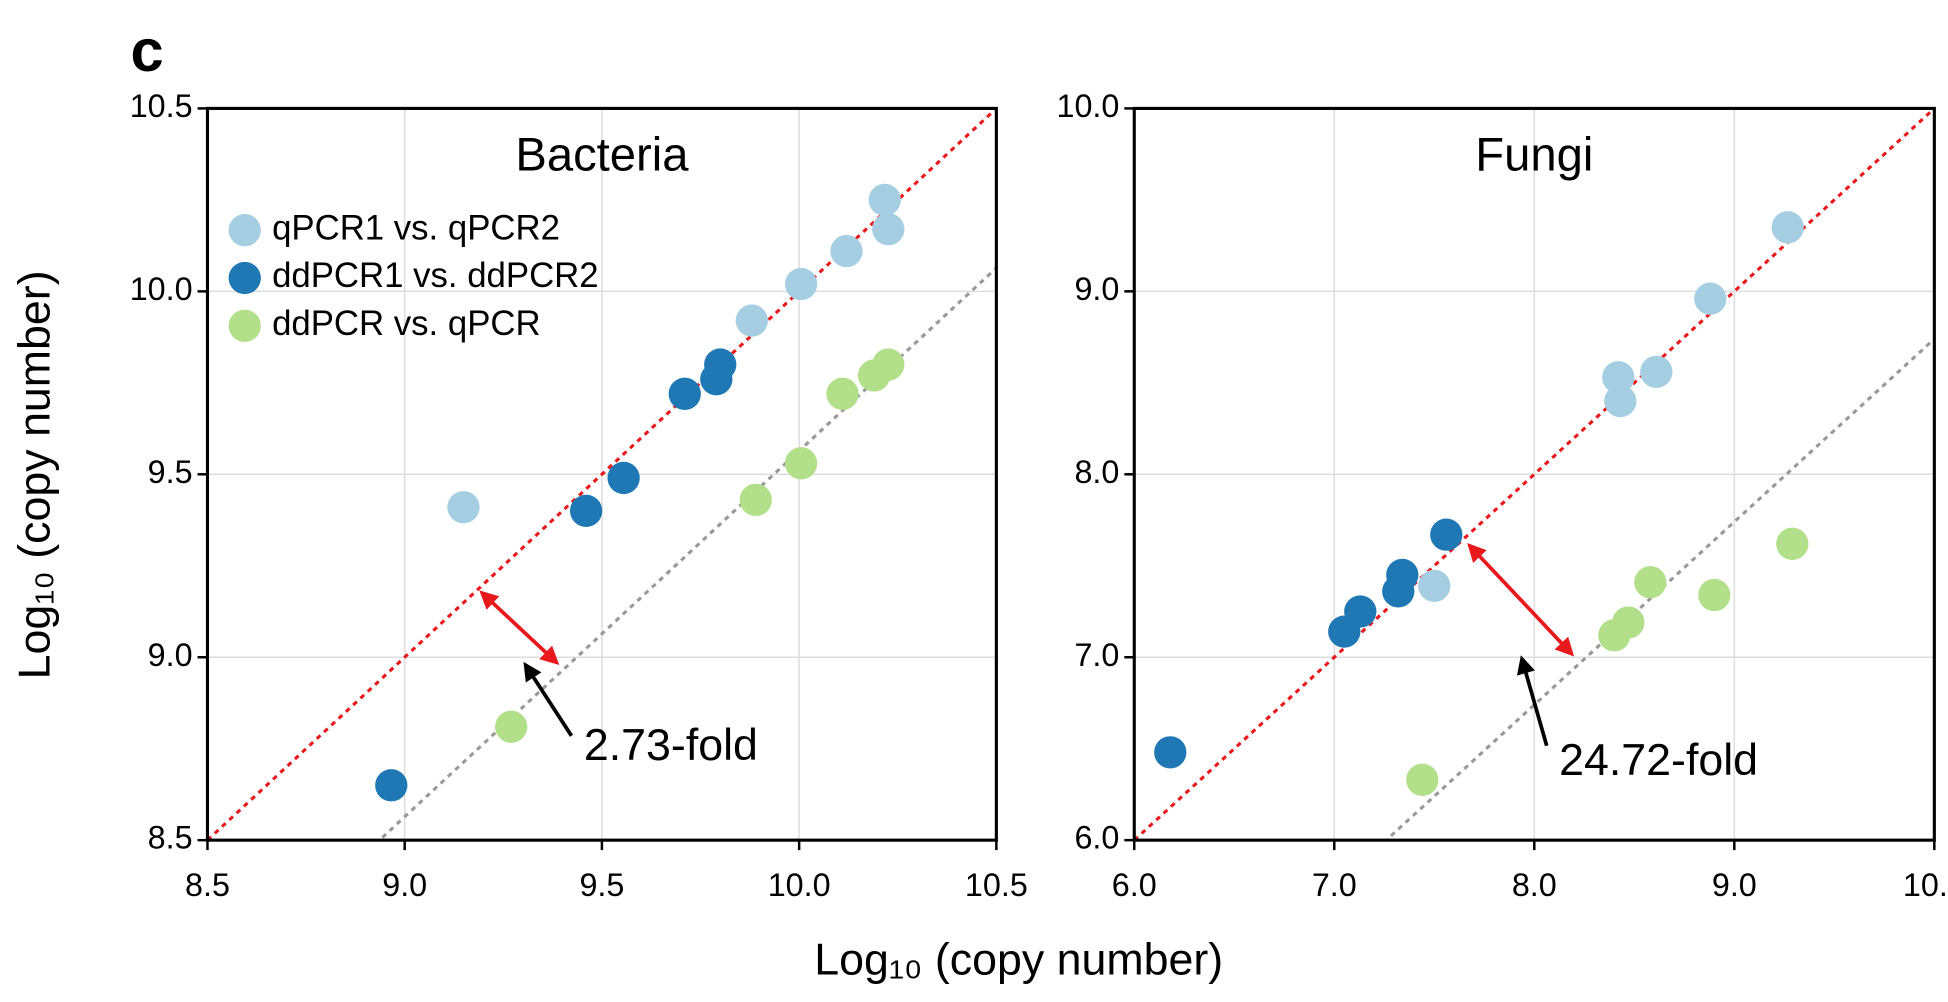  What do you see at coordinates (601, 885) in the screenshot?
I see `x-tick-label: 9.5` at bounding box center [601, 885].